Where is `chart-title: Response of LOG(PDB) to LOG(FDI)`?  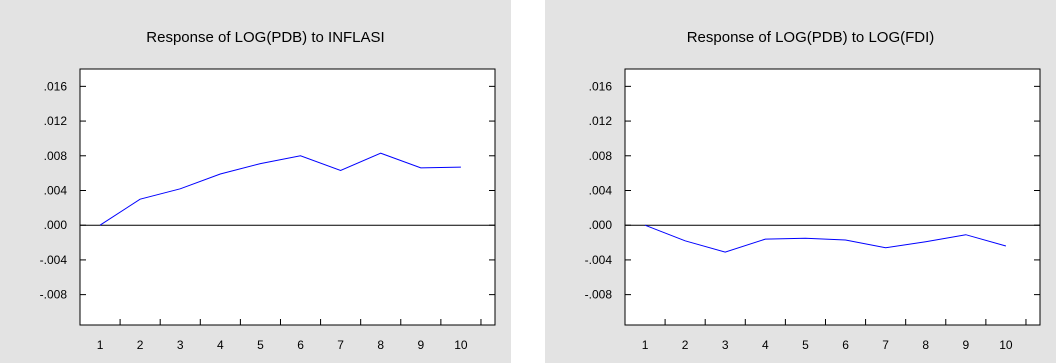 chart-title: Response of LOG(PDB) to LOG(FDI) is located at coordinates (811, 37).